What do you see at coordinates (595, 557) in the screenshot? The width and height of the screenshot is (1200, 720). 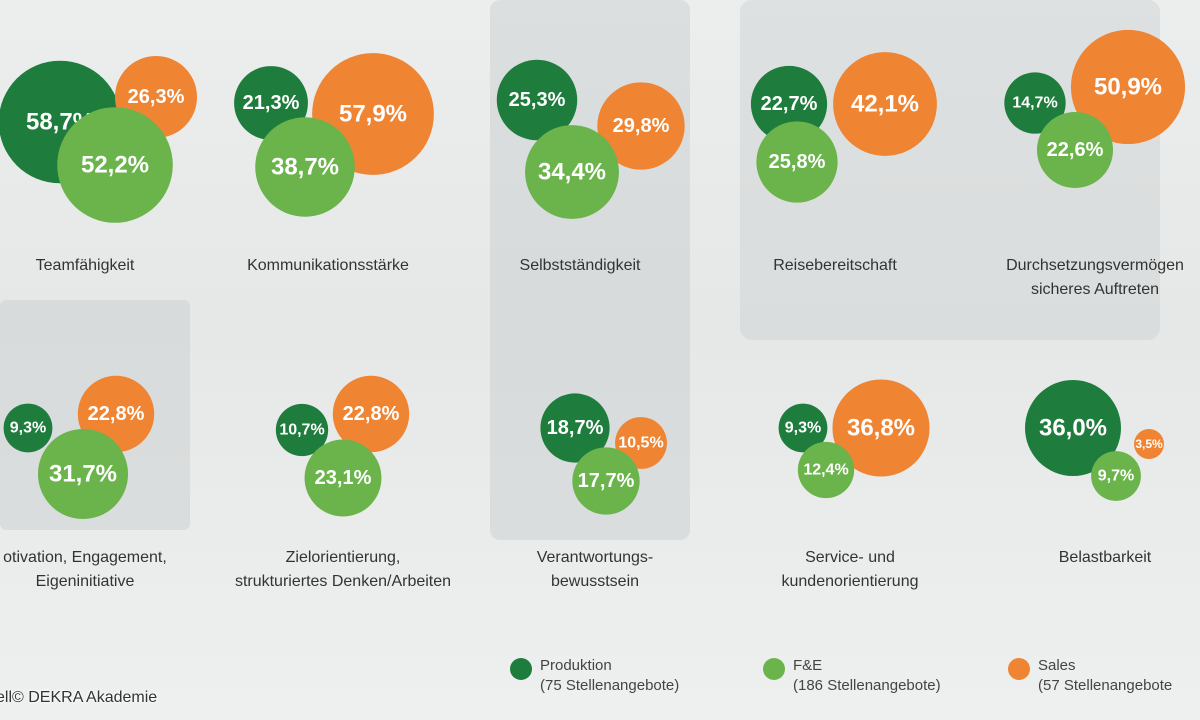 I see `category-label: Verantwortungs-` at bounding box center [595, 557].